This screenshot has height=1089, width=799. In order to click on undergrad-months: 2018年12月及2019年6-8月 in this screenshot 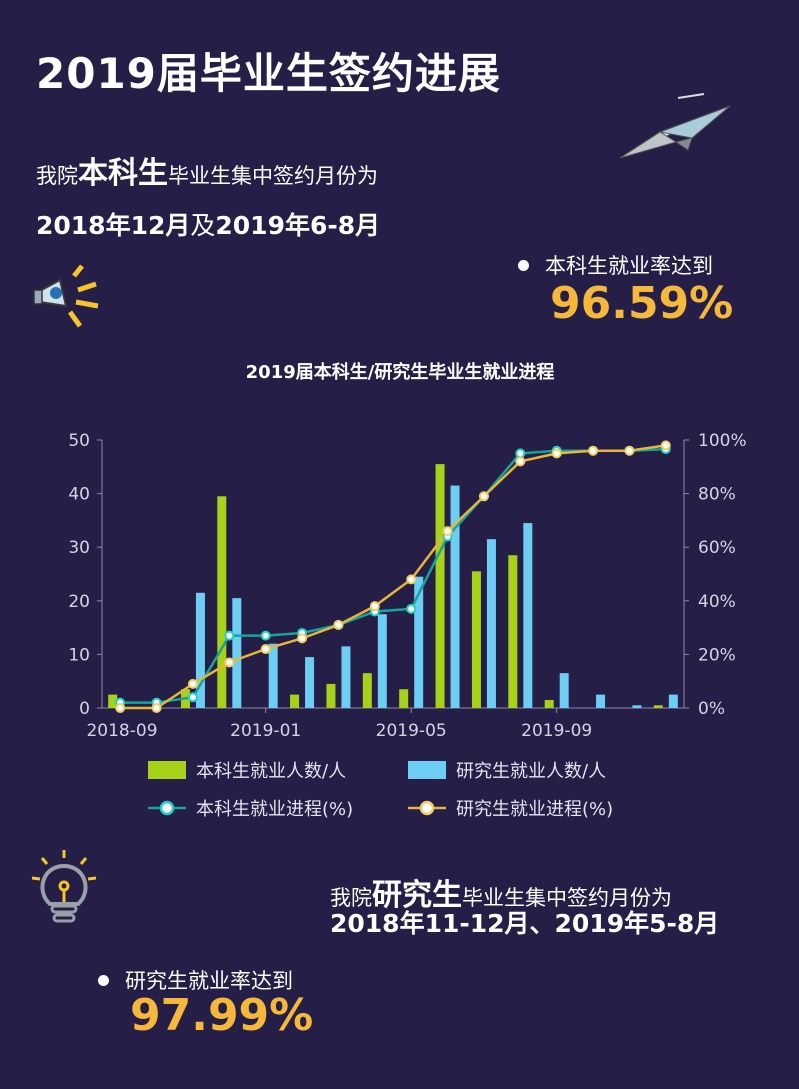, I will do `click(208, 224)`.